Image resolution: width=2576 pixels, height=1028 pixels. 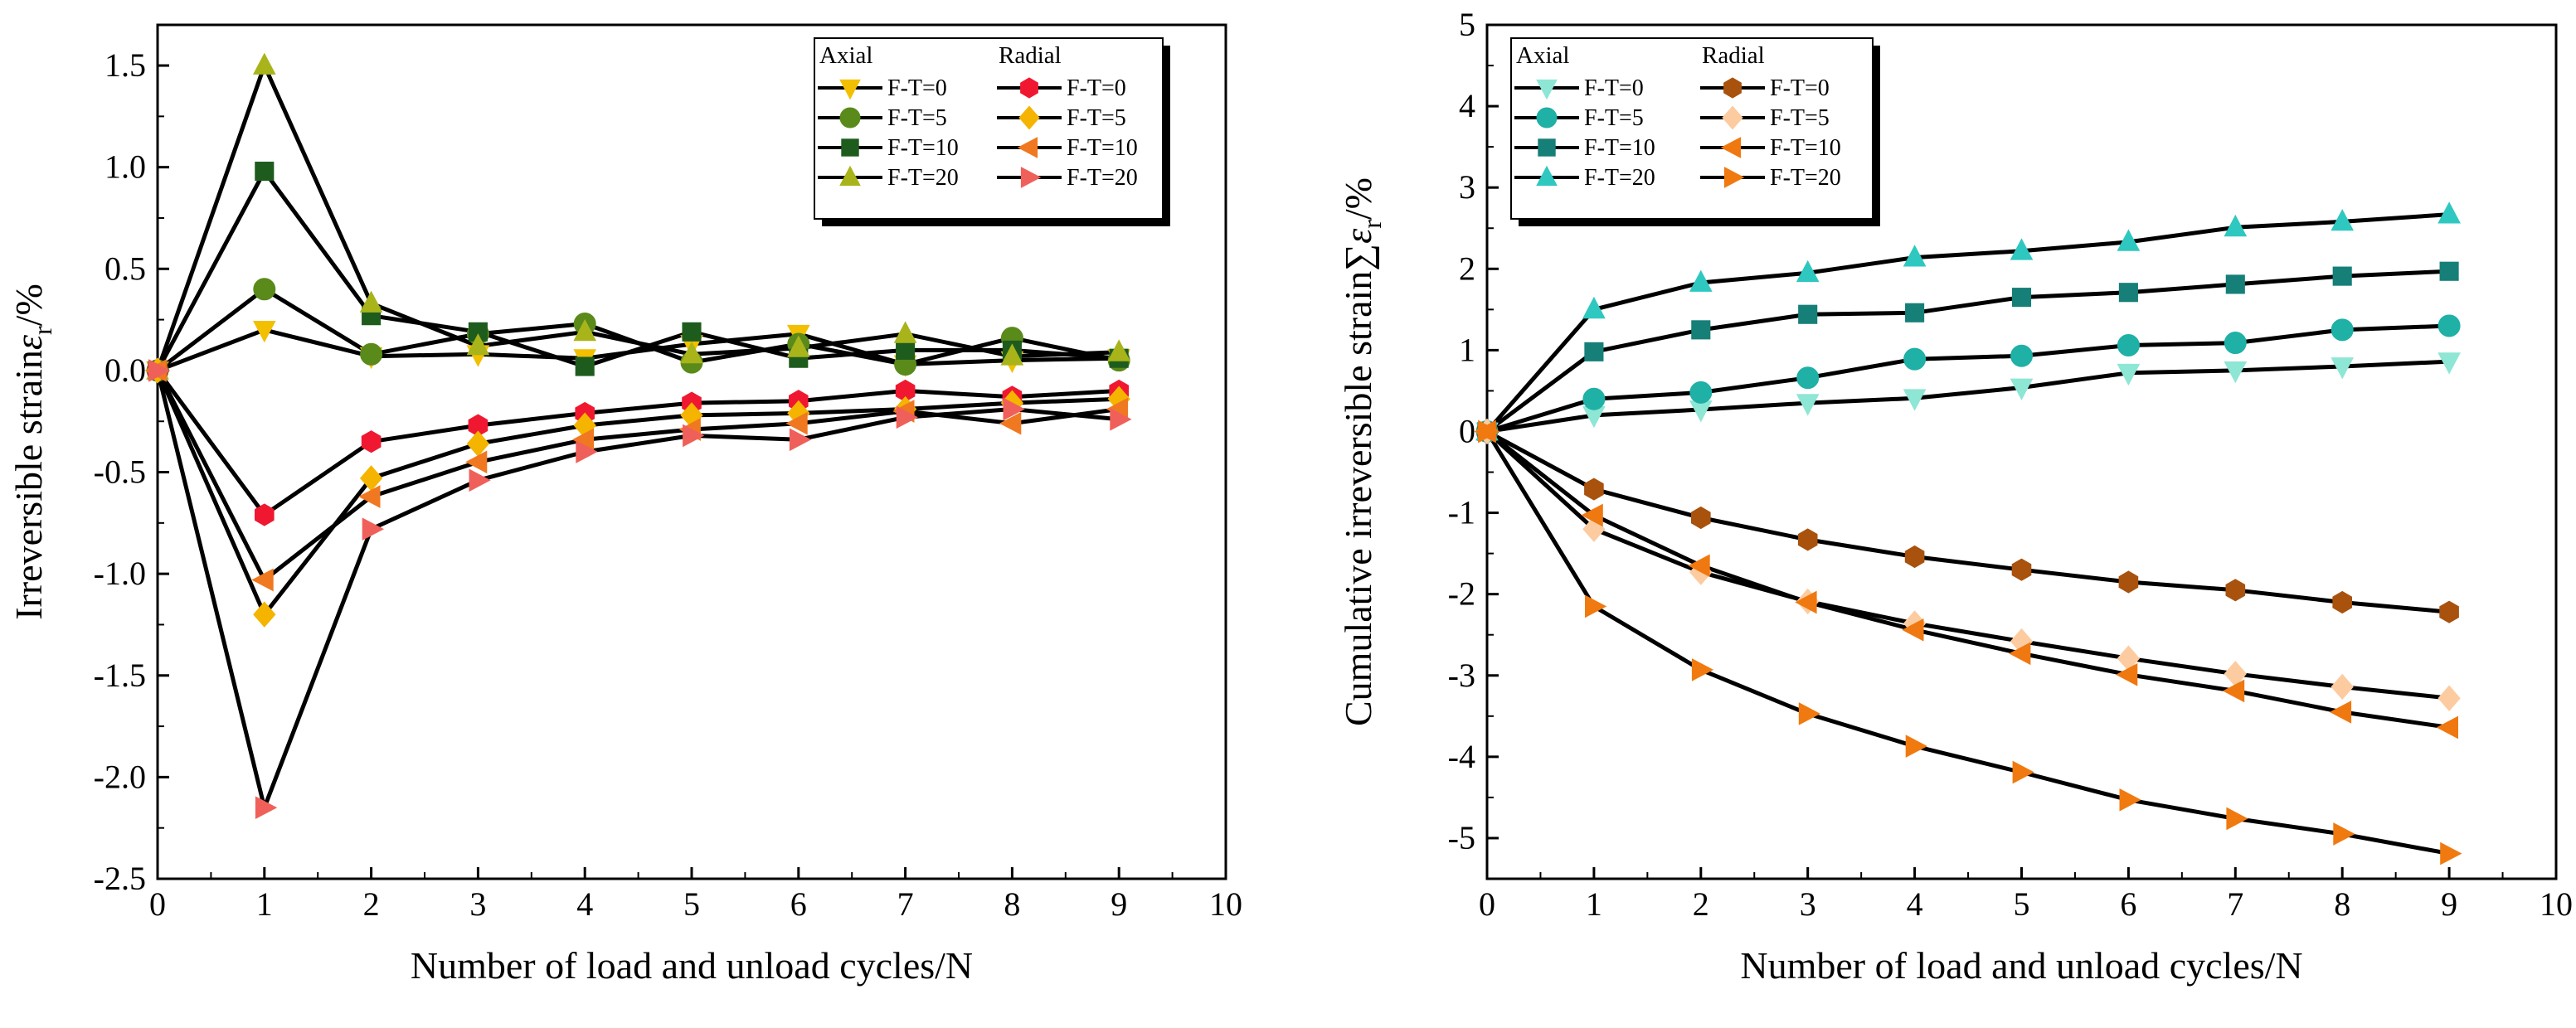 What do you see at coordinates (1358, 498) in the screenshot?
I see `y-axis-title-text: Cumulative irreversible strain` at bounding box center [1358, 498].